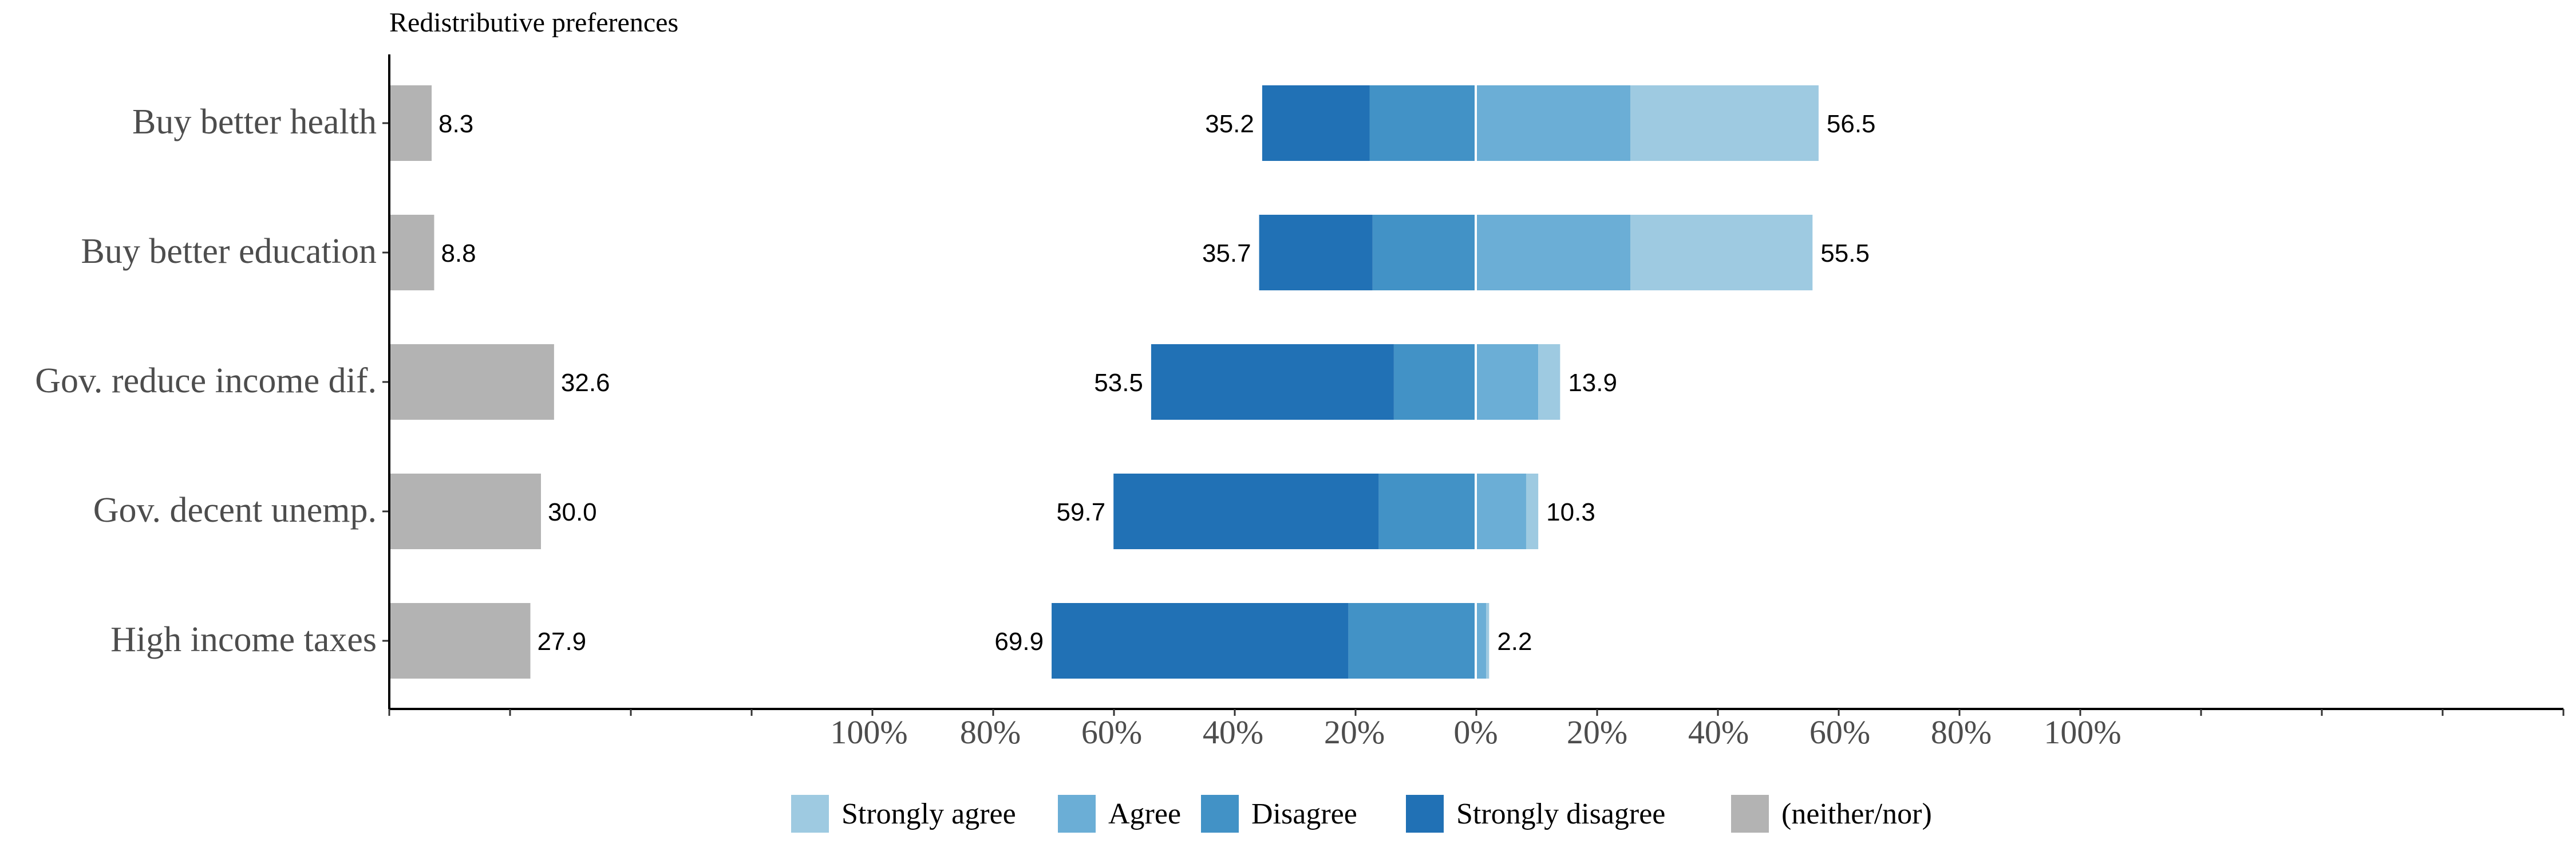 This screenshot has height=859, width=2576. What do you see at coordinates (455, 124) in the screenshot?
I see `neutral-value-label: 8.3` at bounding box center [455, 124].